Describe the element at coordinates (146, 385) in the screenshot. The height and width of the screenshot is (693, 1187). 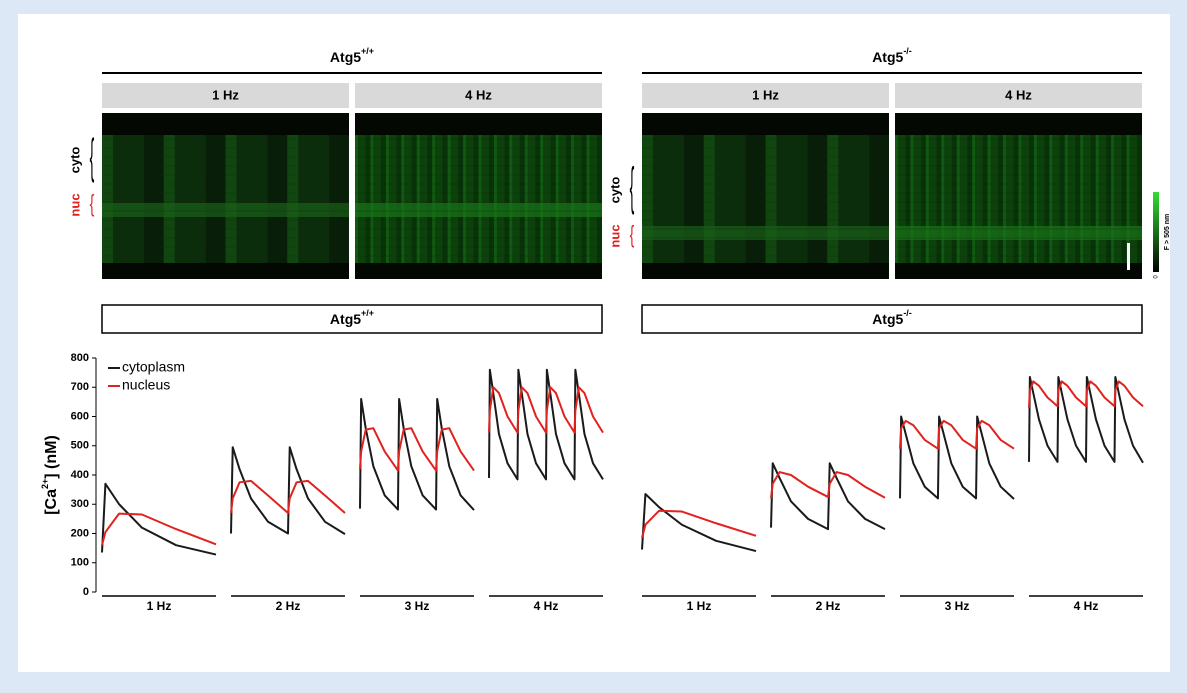
I see `legend-label: nucleus` at that location.